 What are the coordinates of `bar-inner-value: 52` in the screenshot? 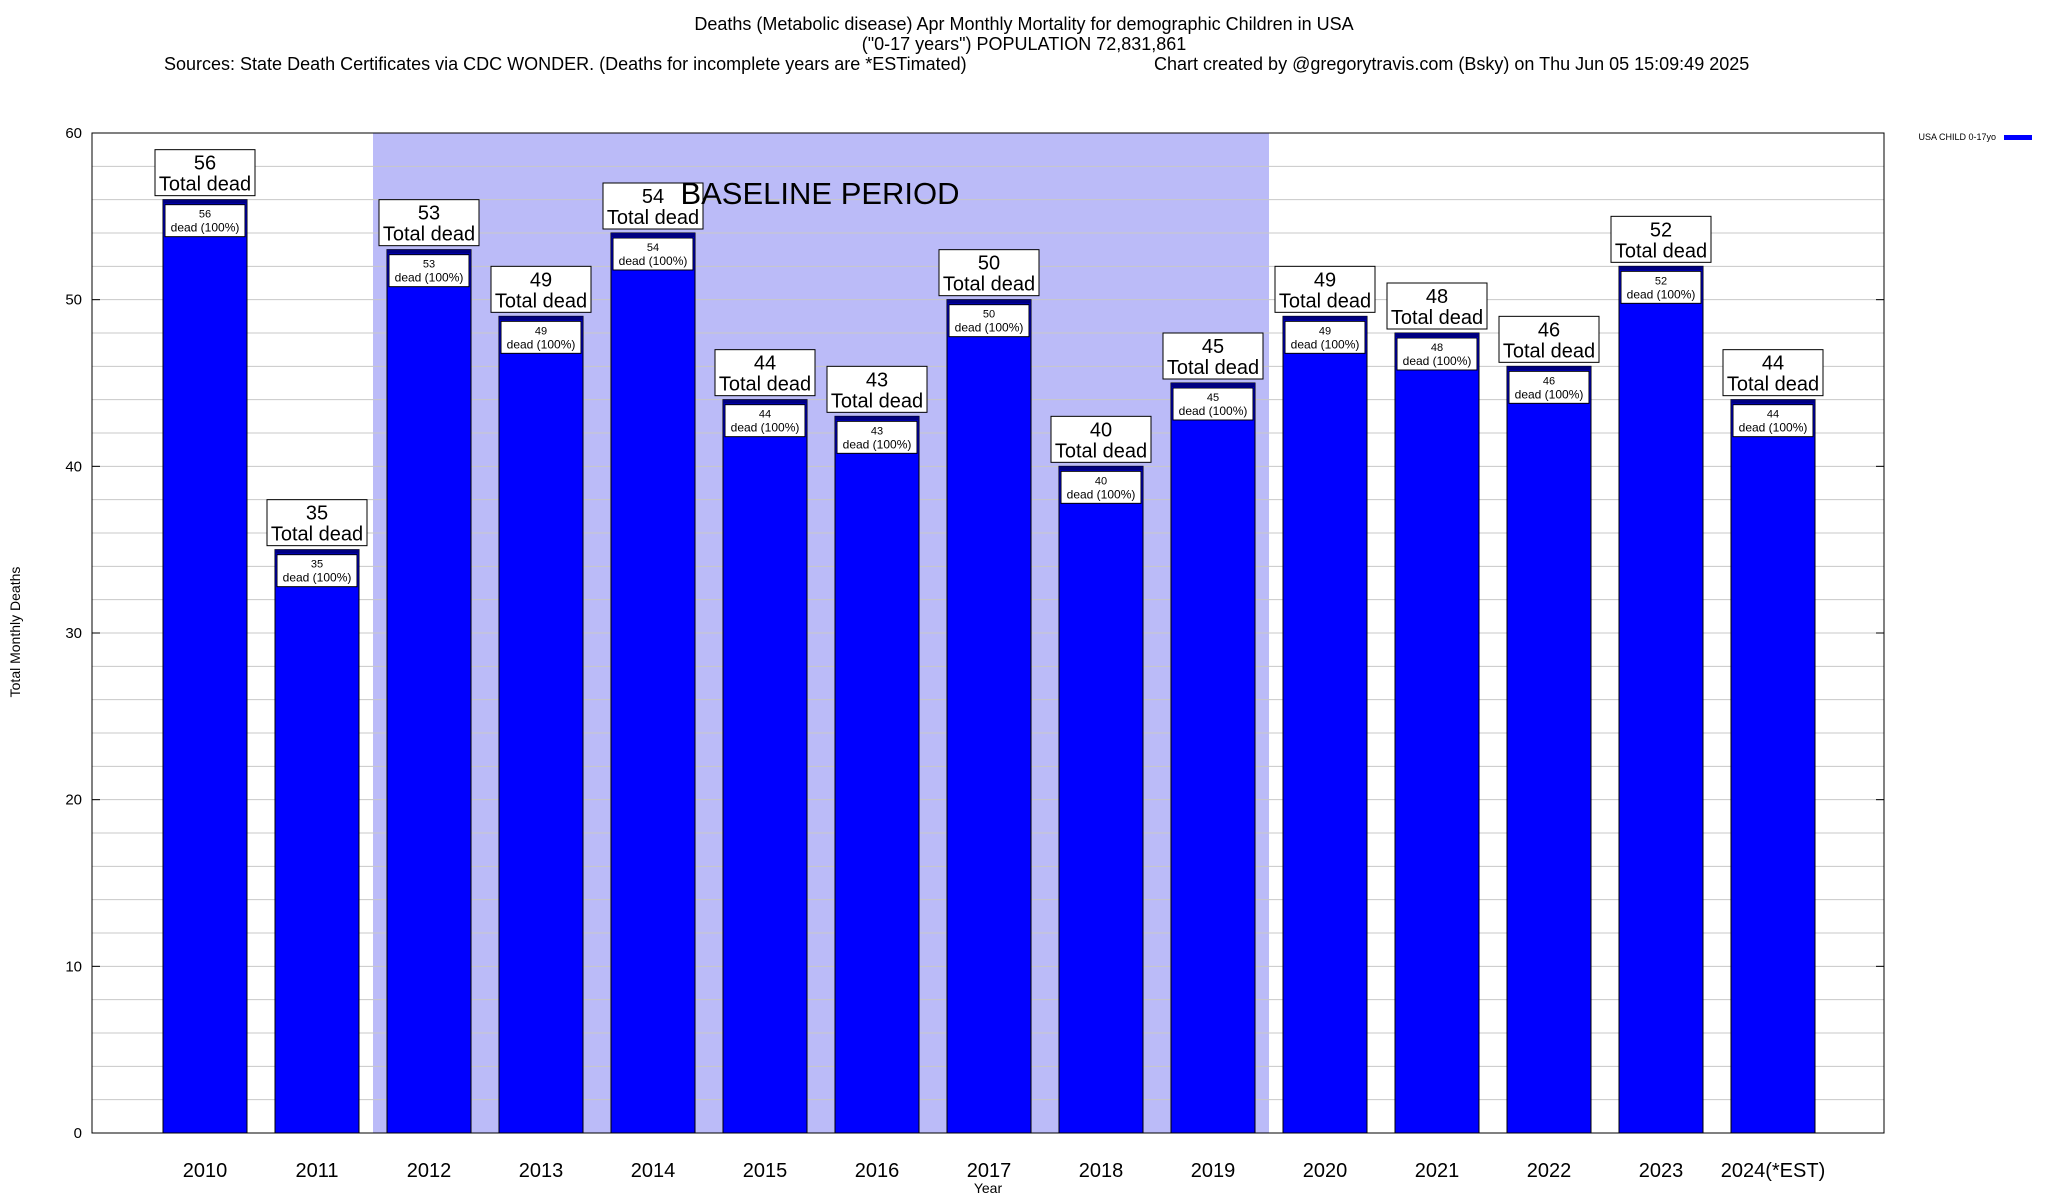 It's located at (1661, 281).